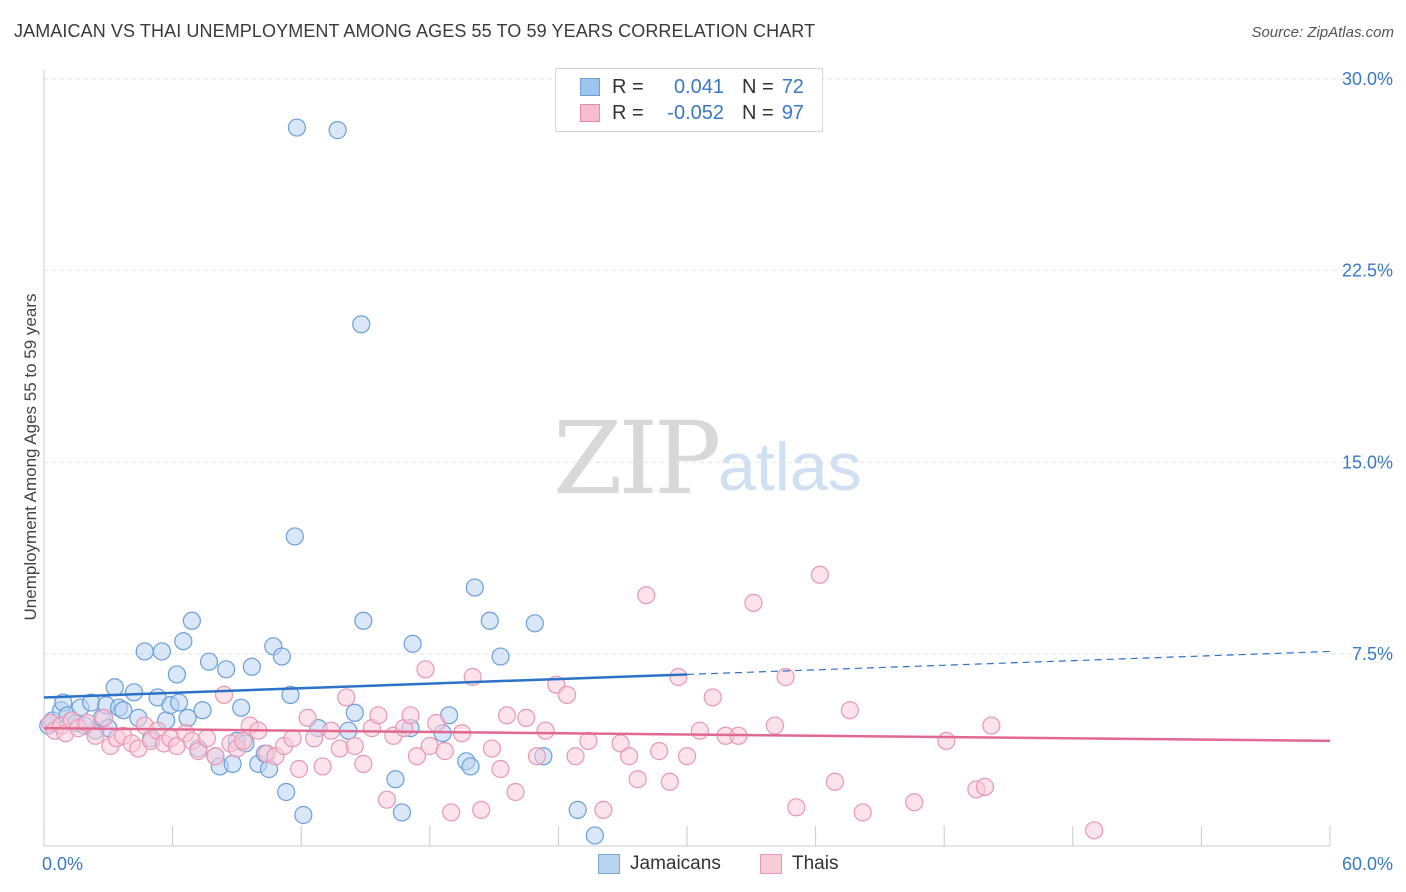  I want to click on bottom-legend-swatch-thais, so click(771, 864).